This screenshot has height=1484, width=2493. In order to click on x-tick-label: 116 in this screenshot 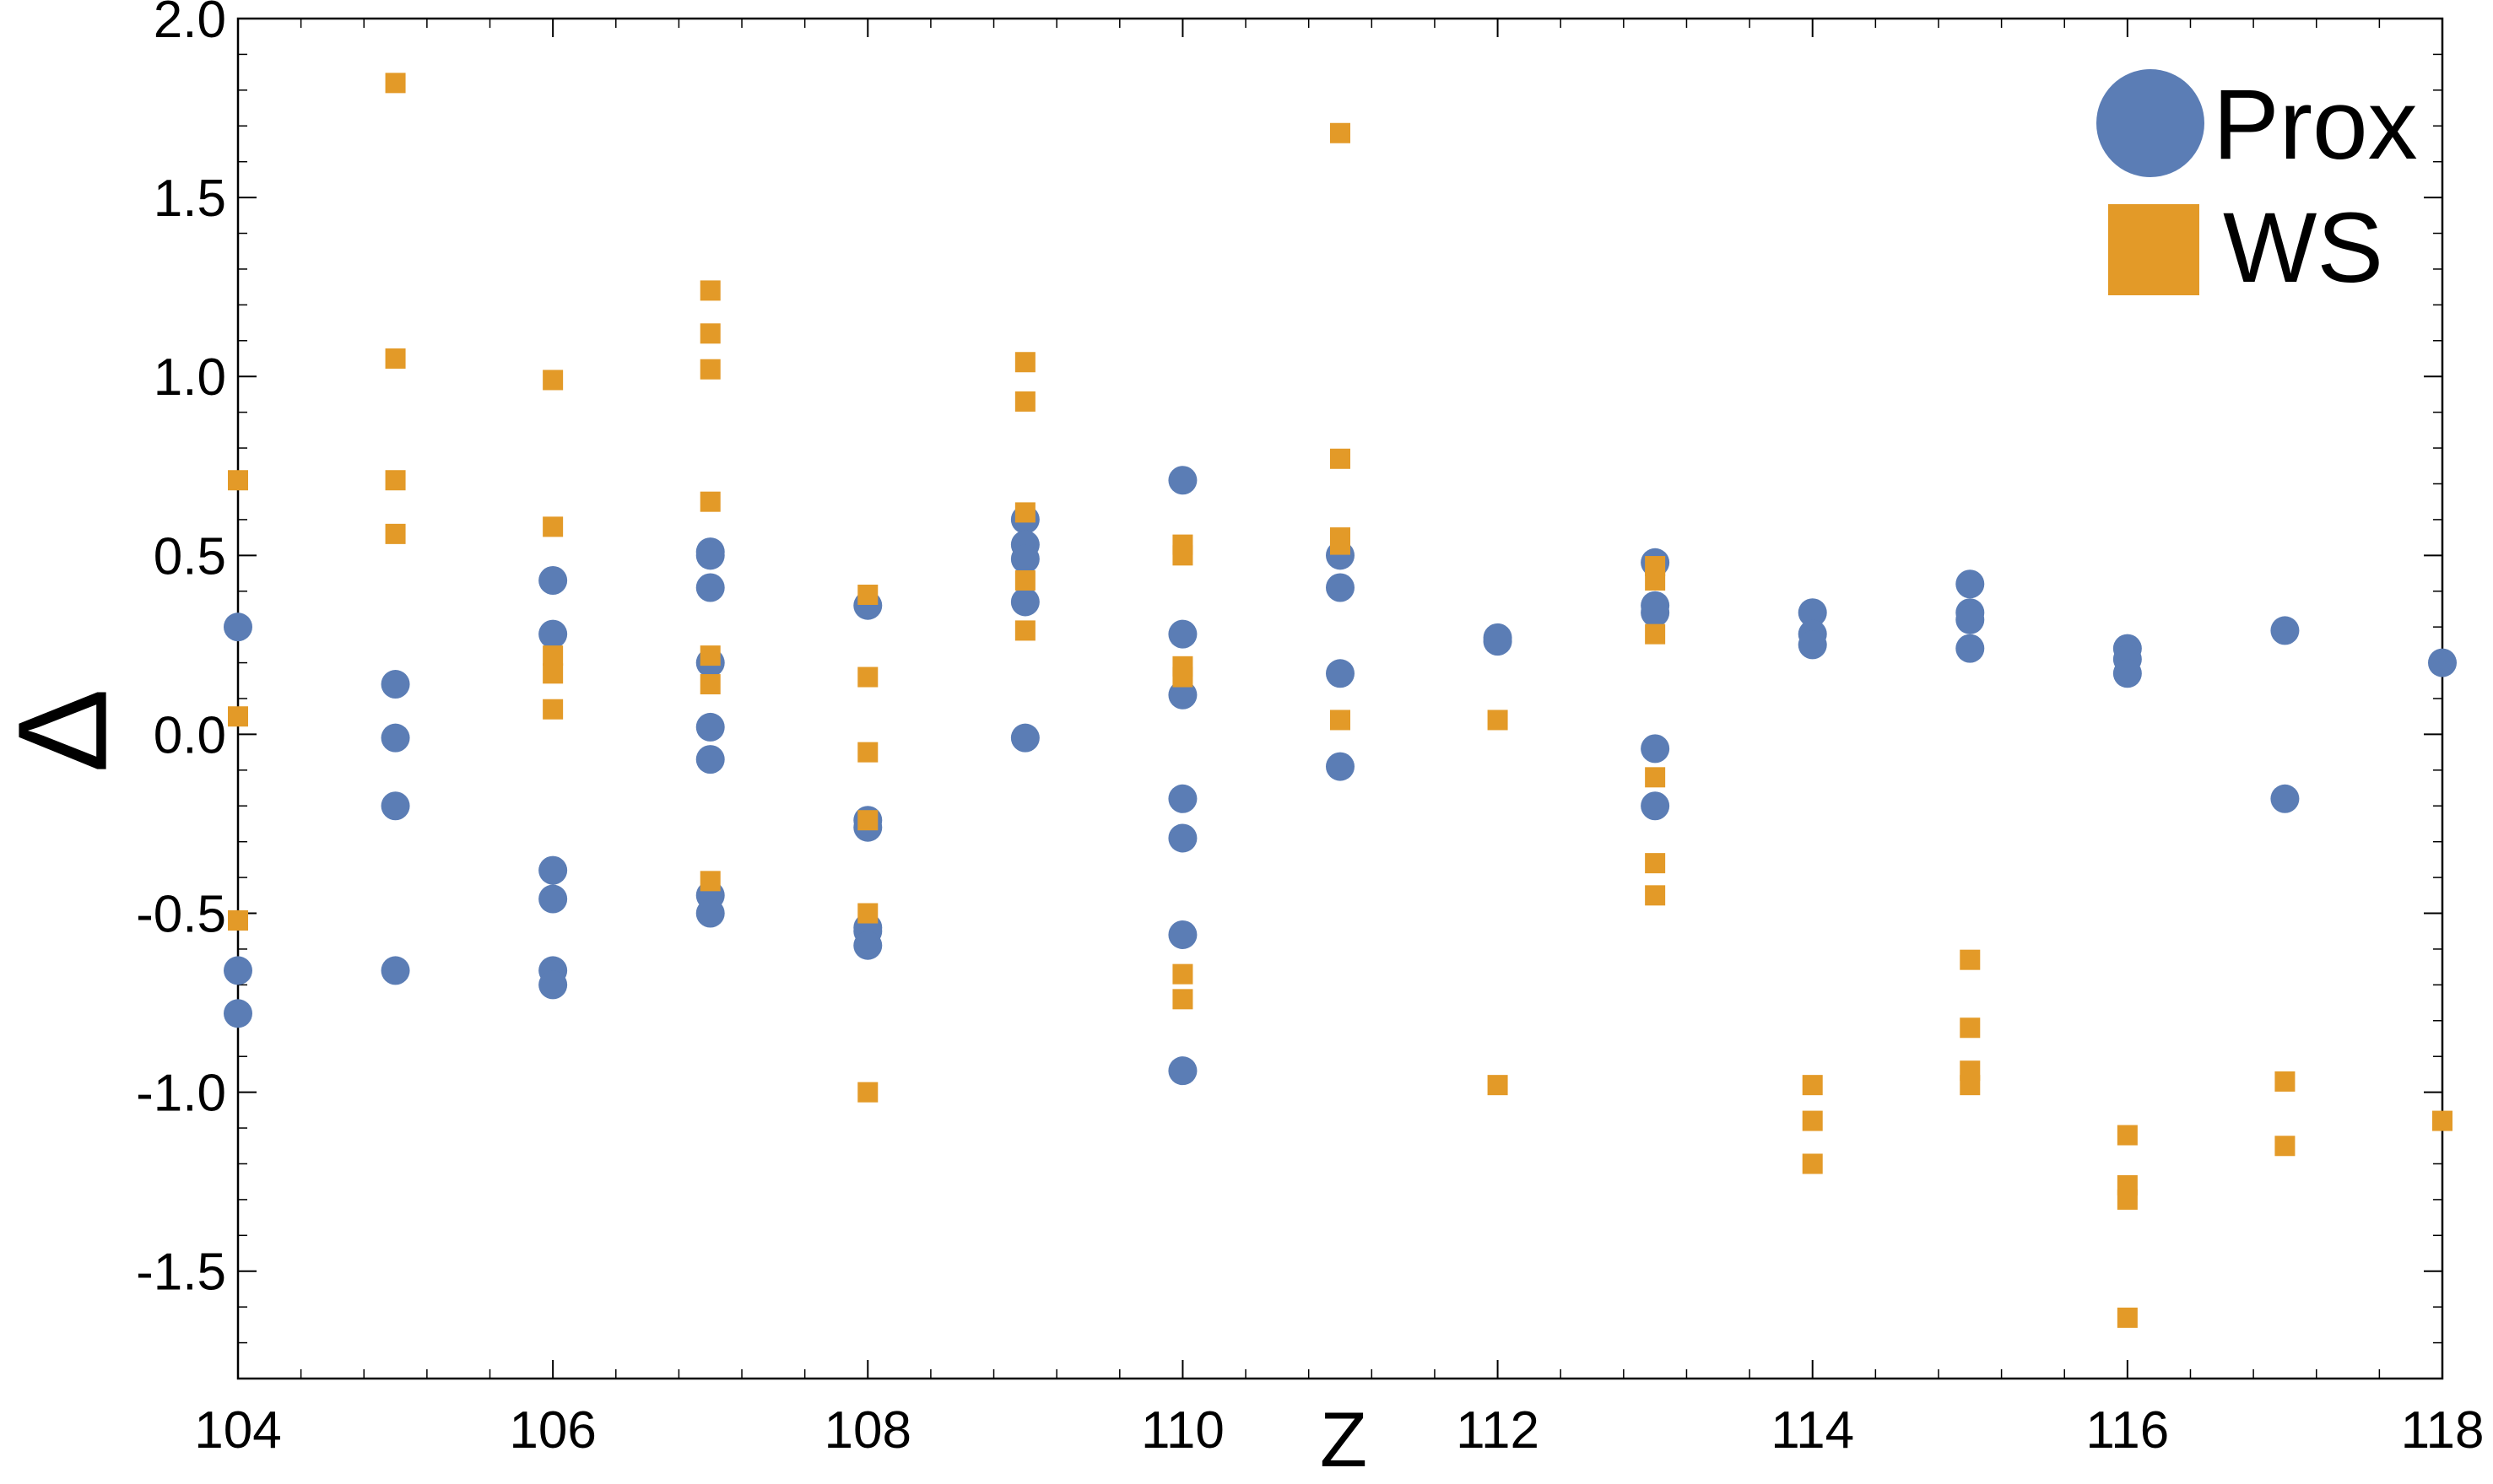, I will do `click(2127, 1430)`.